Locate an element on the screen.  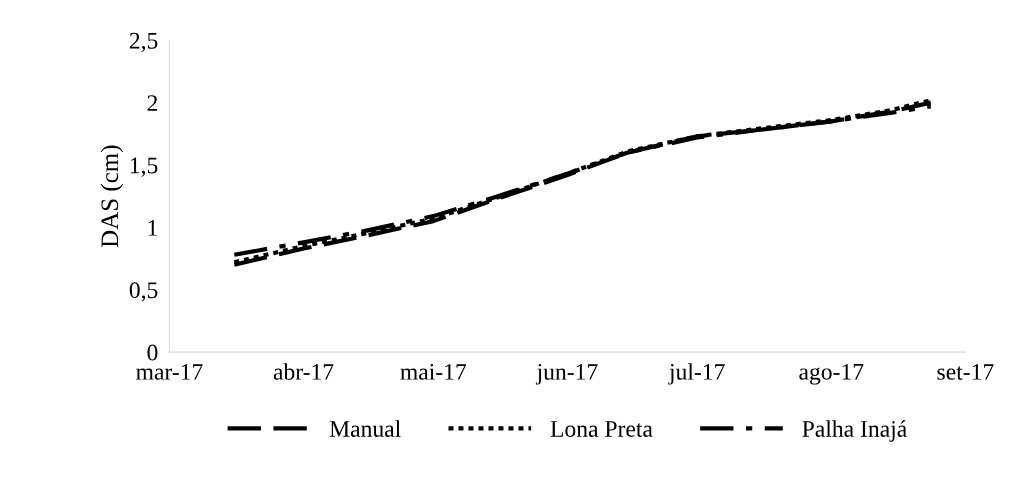
x-tick-label: jul-17 is located at coordinates (696, 374).